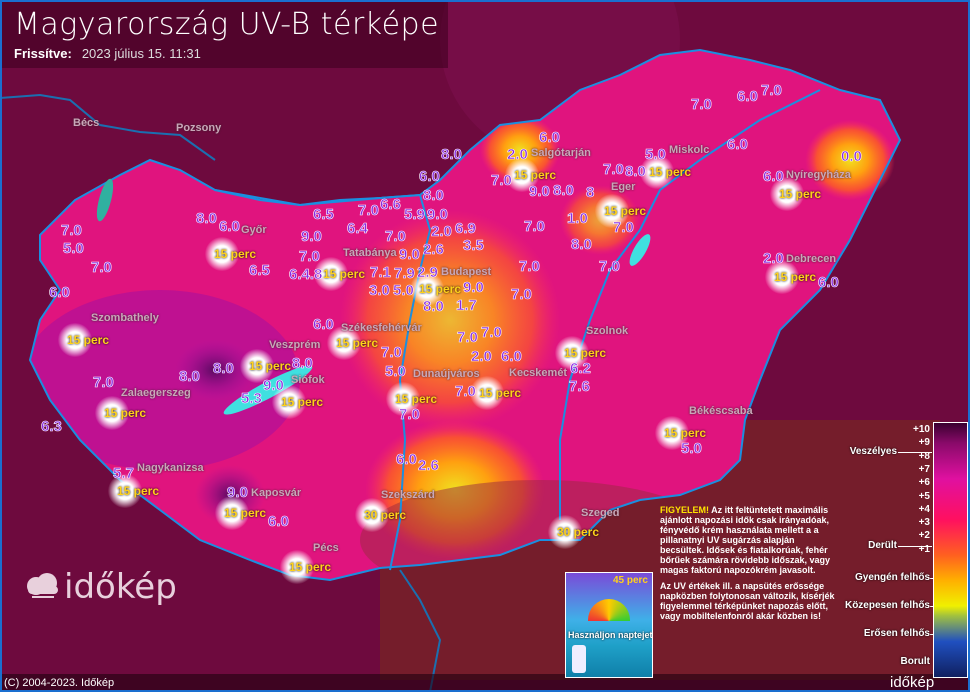 The height and width of the screenshot is (692, 970). Describe the element at coordinates (689, 150) in the screenshot. I see `city-label: Miskolc` at that location.